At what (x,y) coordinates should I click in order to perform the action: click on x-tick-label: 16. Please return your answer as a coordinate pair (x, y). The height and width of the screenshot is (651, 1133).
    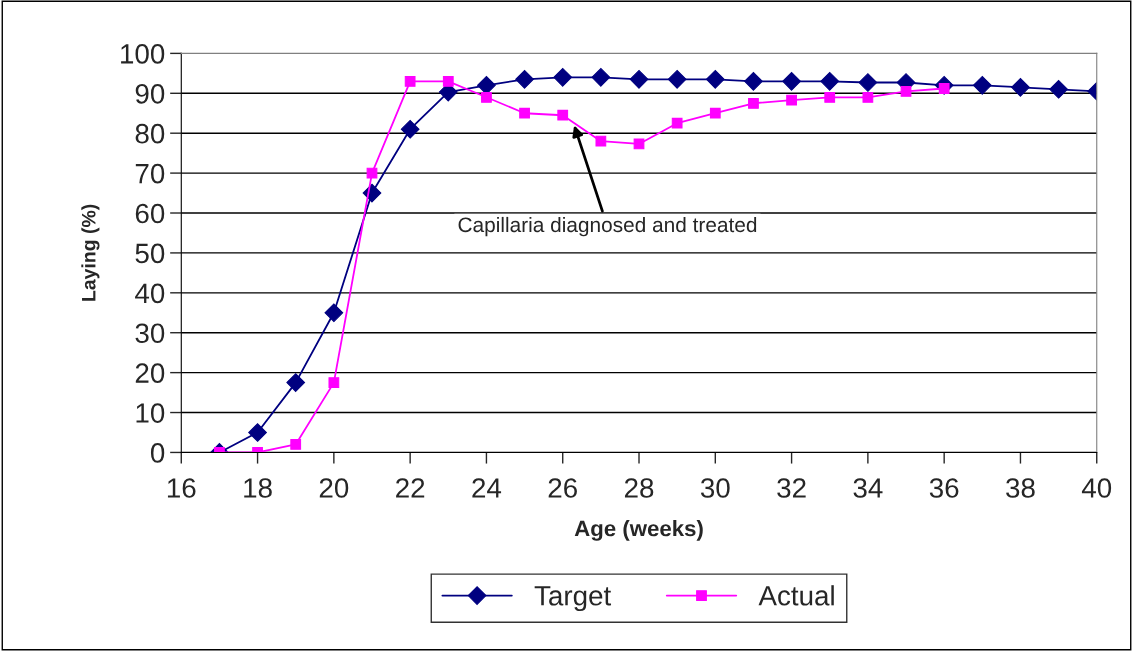
    Looking at the image, I should click on (181, 488).